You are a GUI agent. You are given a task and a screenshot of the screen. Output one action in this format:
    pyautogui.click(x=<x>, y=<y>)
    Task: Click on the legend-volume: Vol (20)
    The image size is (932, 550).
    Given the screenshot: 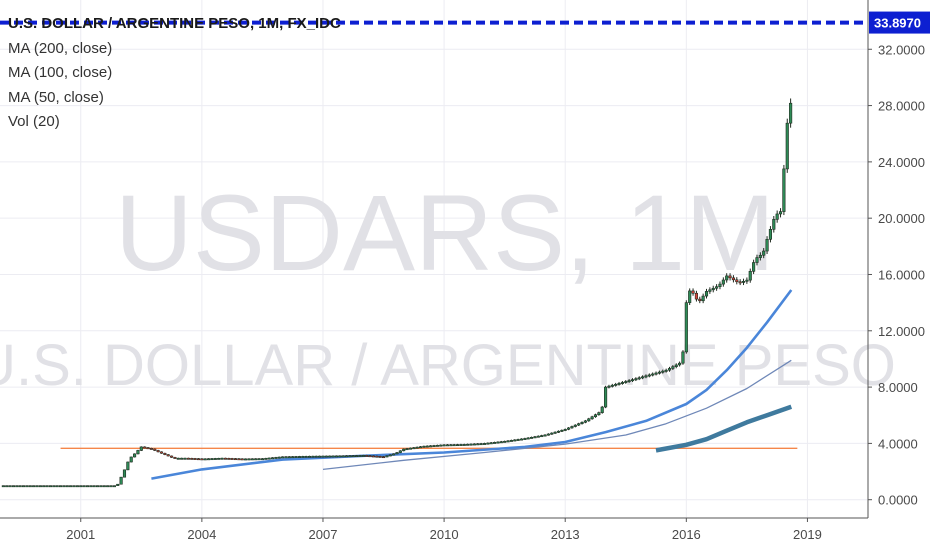 What is the action you would take?
    pyautogui.click(x=34, y=121)
    